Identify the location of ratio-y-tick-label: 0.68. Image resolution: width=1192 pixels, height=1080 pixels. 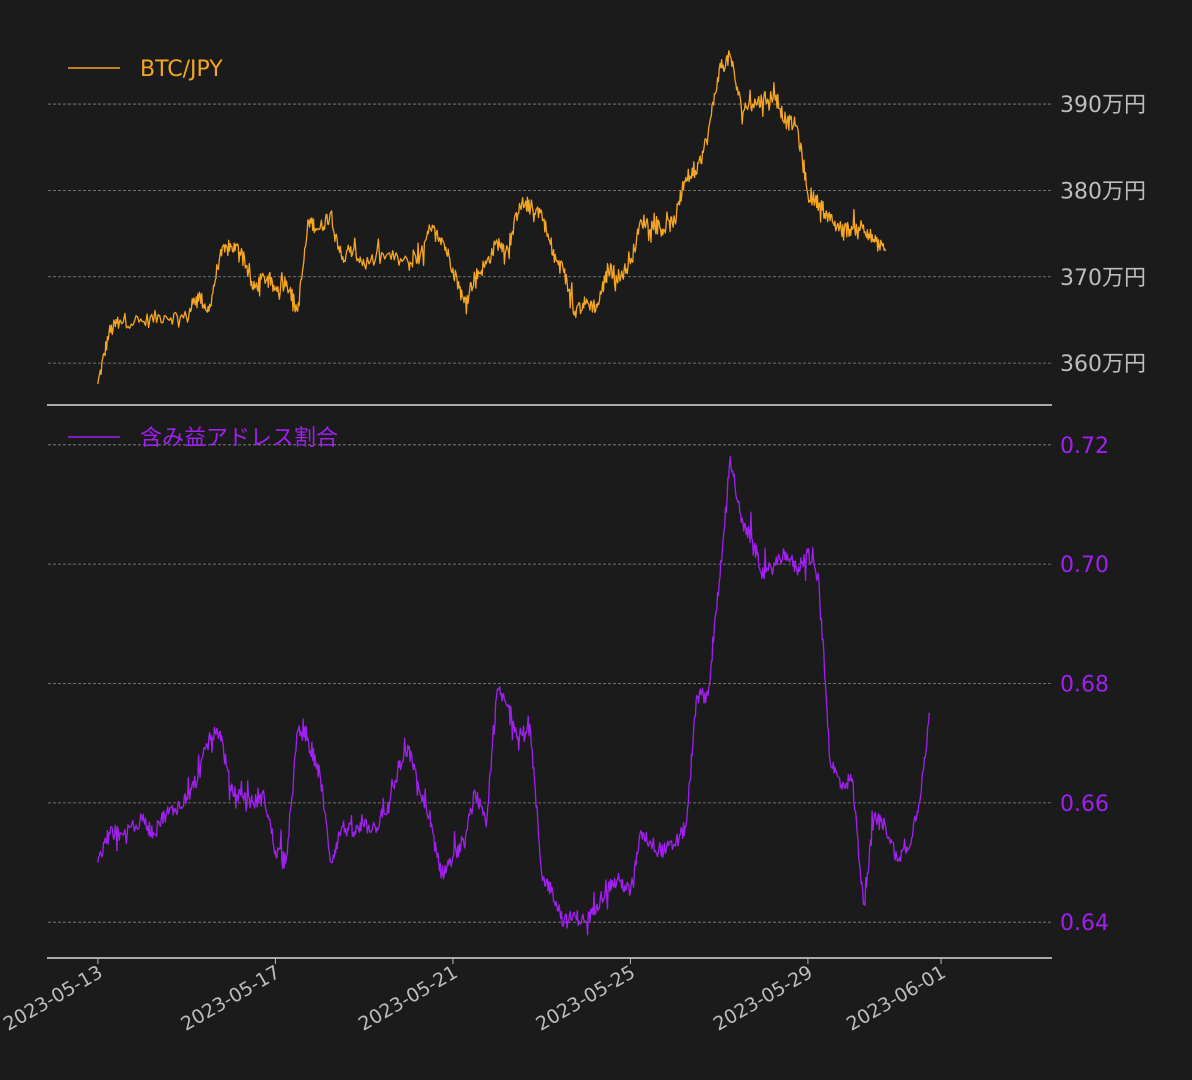
(1084, 685).